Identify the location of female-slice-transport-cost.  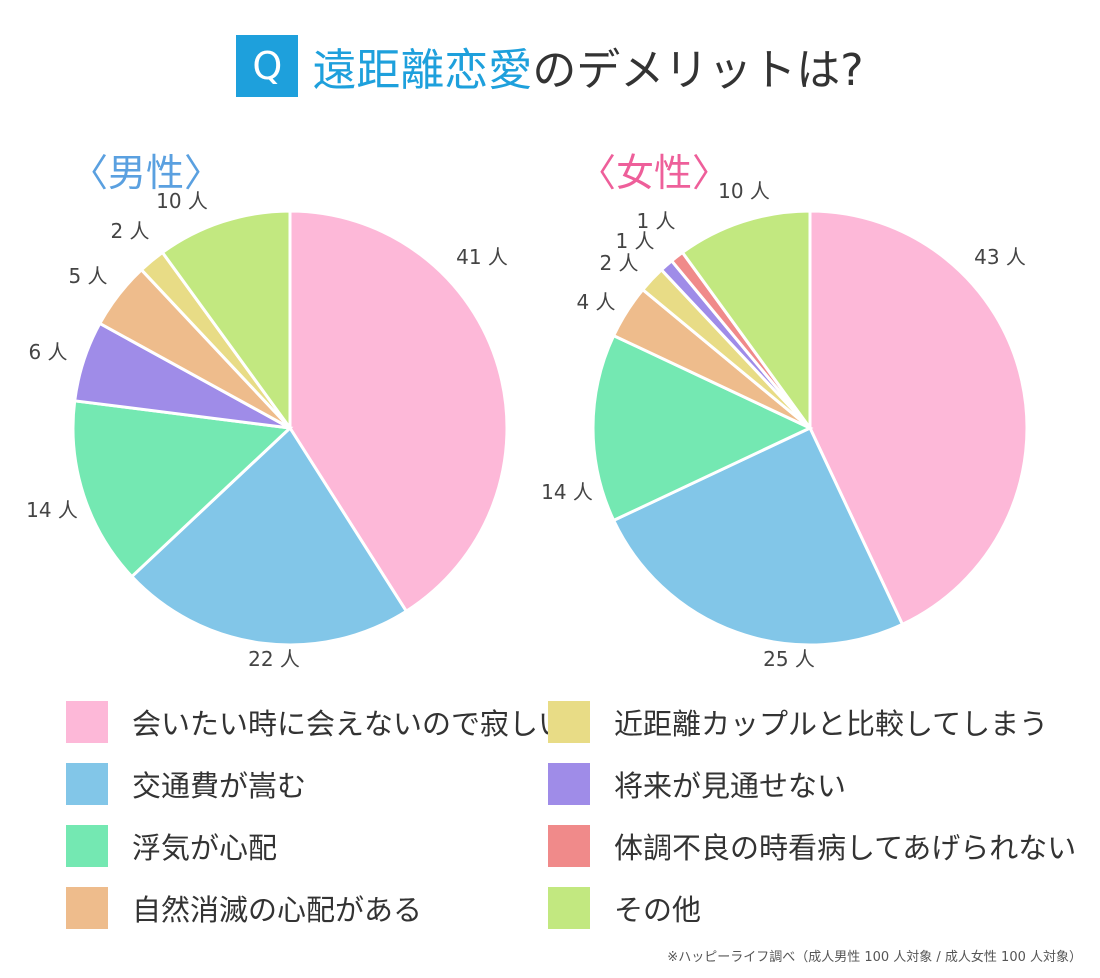
(758, 536).